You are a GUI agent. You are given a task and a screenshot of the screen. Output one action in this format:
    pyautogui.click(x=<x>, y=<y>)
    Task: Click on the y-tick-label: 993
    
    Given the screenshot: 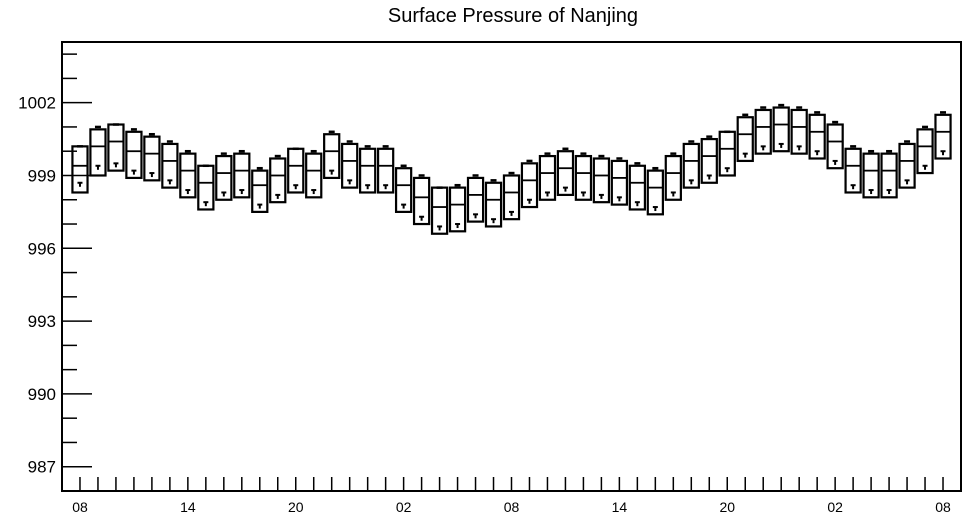 What is the action you would take?
    pyautogui.click(x=42, y=321)
    